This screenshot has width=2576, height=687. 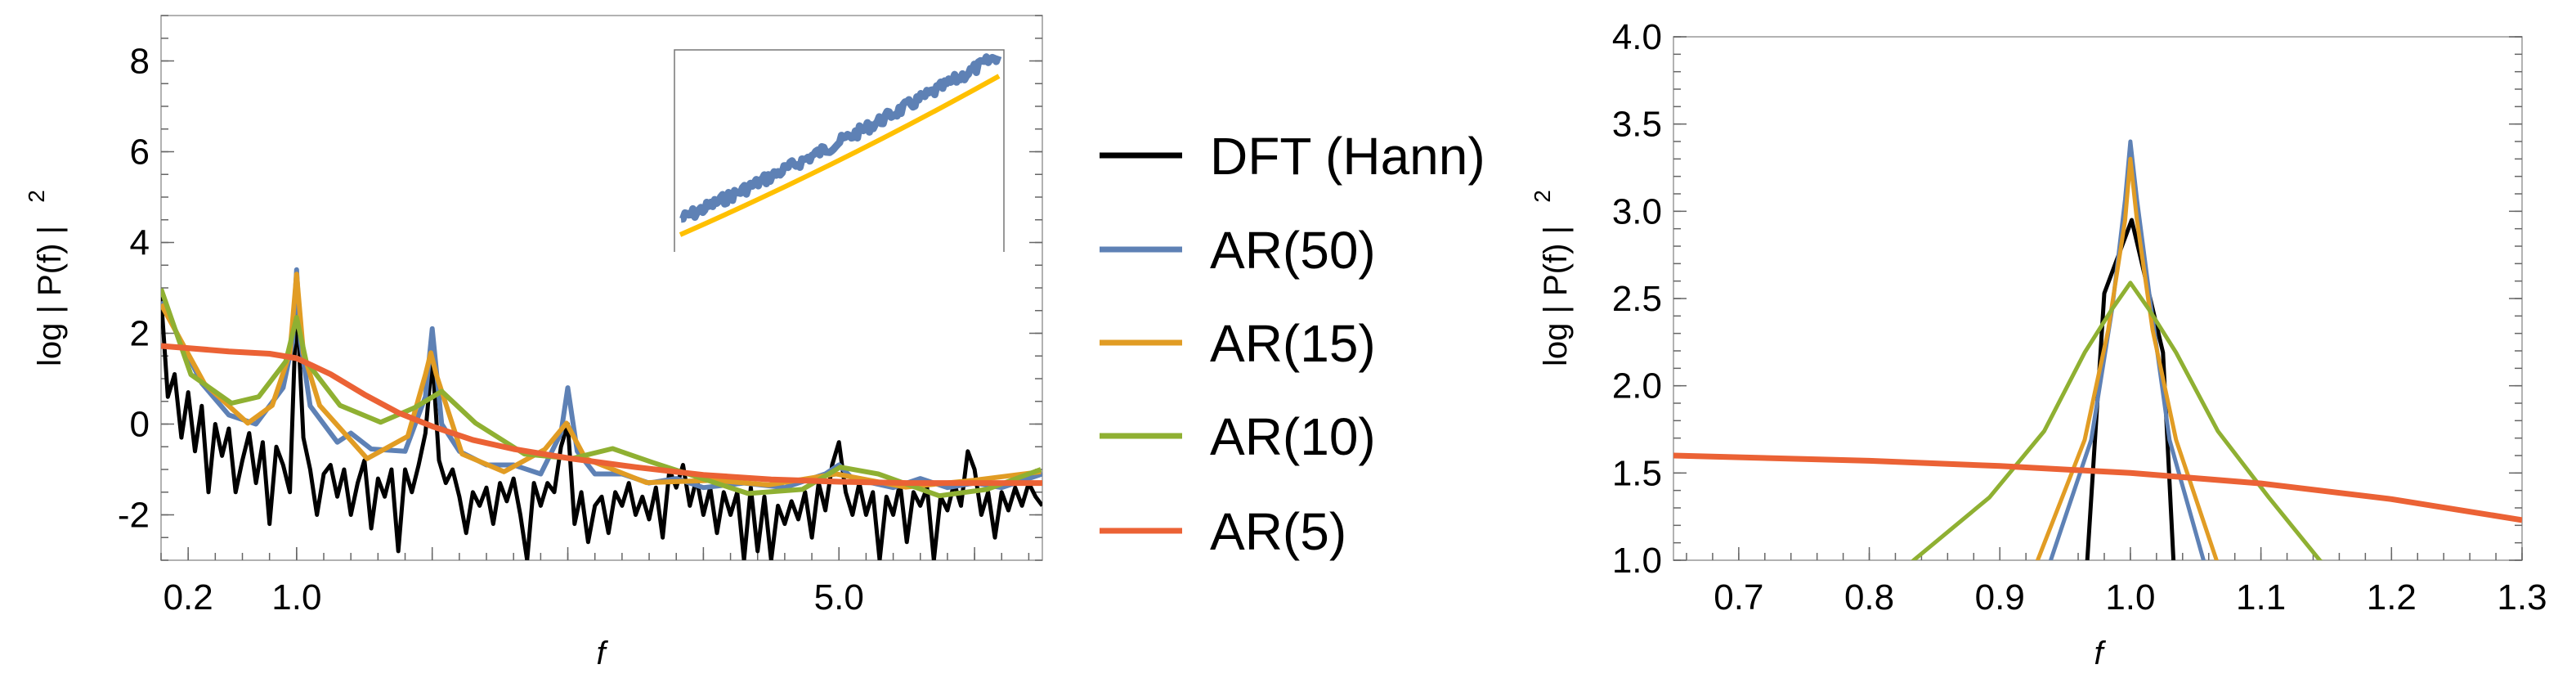 What do you see at coordinates (1637, 386) in the screenshot?
I see `y-tick-label: 2.0` at bounding box center [1637, 386].